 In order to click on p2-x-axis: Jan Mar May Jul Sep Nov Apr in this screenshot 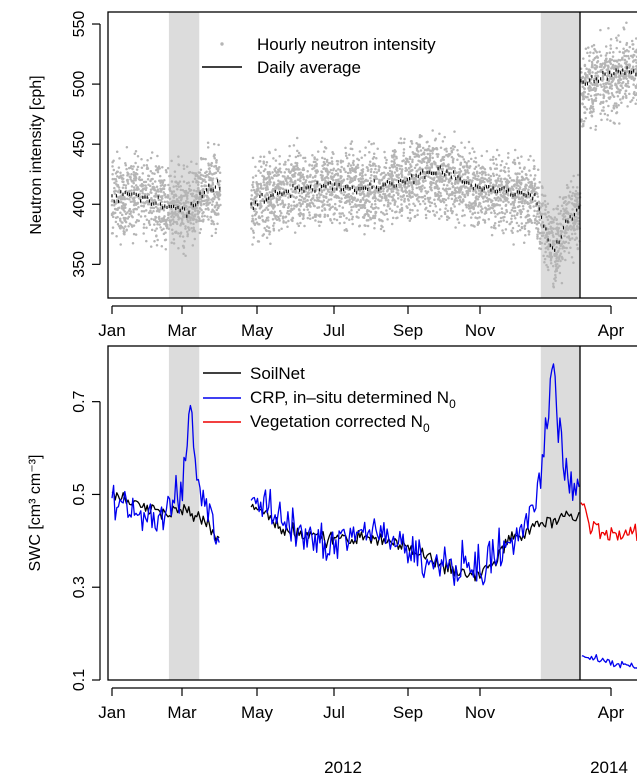, I will do `click(361, 704)`.